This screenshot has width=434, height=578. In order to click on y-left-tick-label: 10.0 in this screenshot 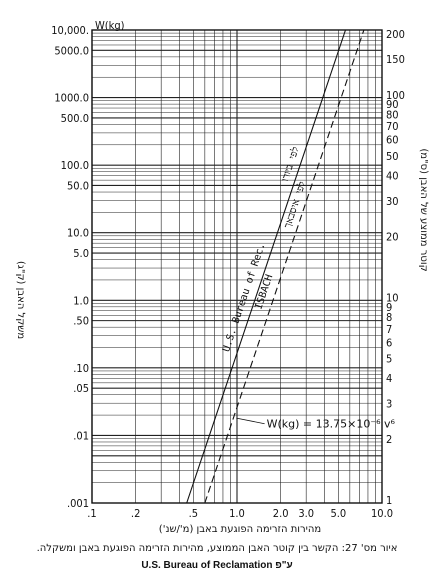, I will do `click(78, 233)`.